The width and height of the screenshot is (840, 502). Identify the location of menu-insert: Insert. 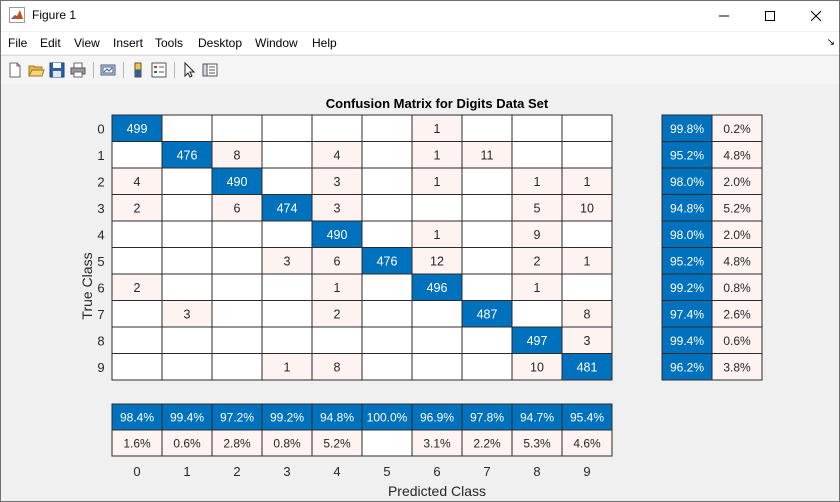
(128, 43).